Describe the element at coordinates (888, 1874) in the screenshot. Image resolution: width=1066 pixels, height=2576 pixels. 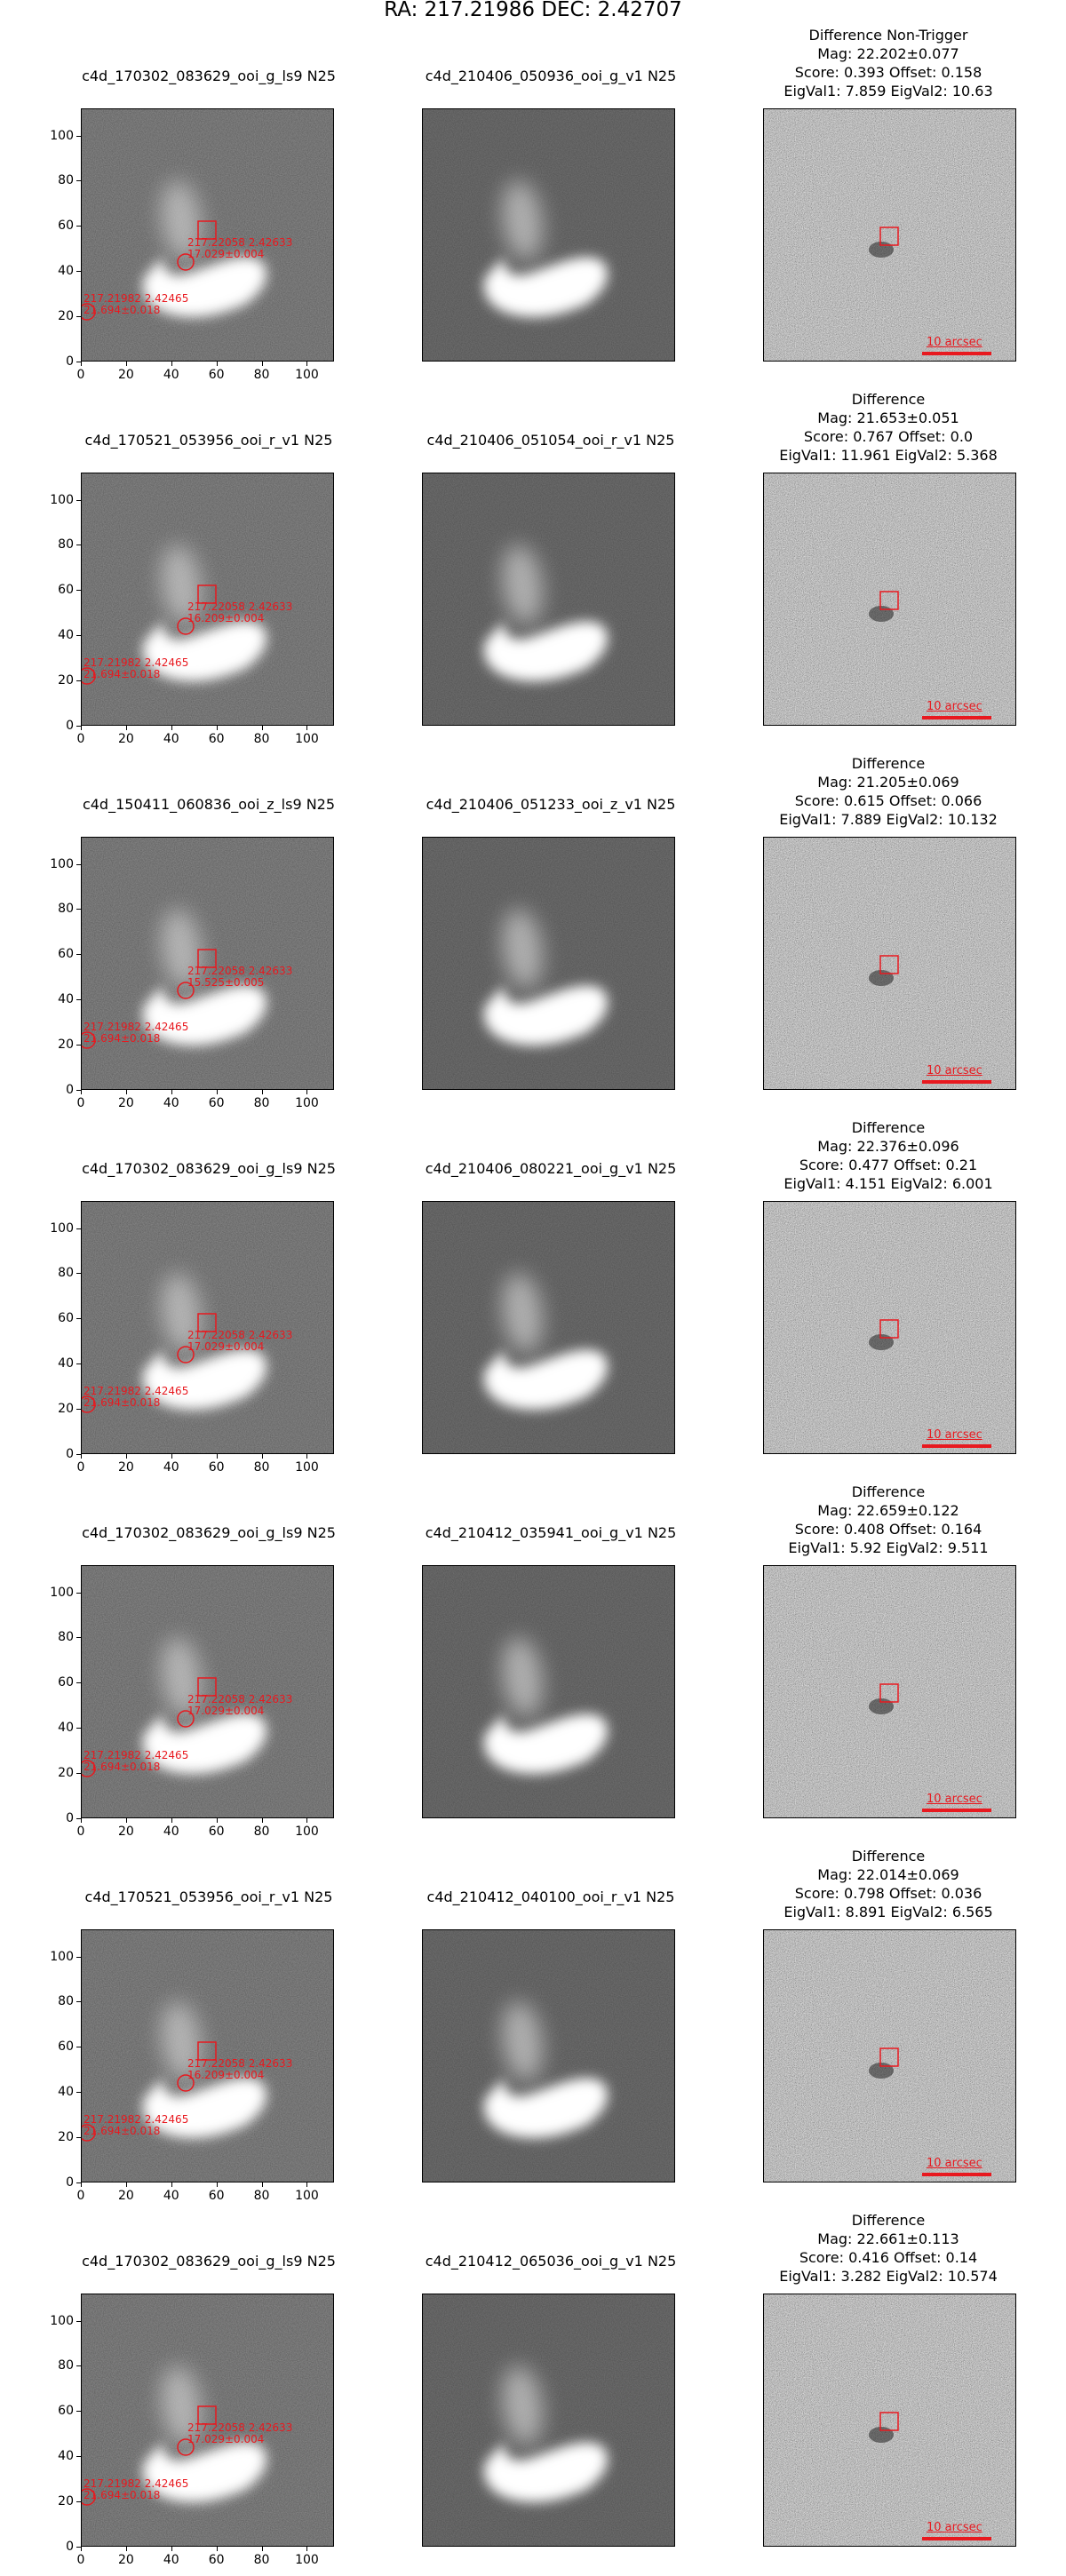
I see `difference-title-line: Mag: 22.014±0.069` at that location.